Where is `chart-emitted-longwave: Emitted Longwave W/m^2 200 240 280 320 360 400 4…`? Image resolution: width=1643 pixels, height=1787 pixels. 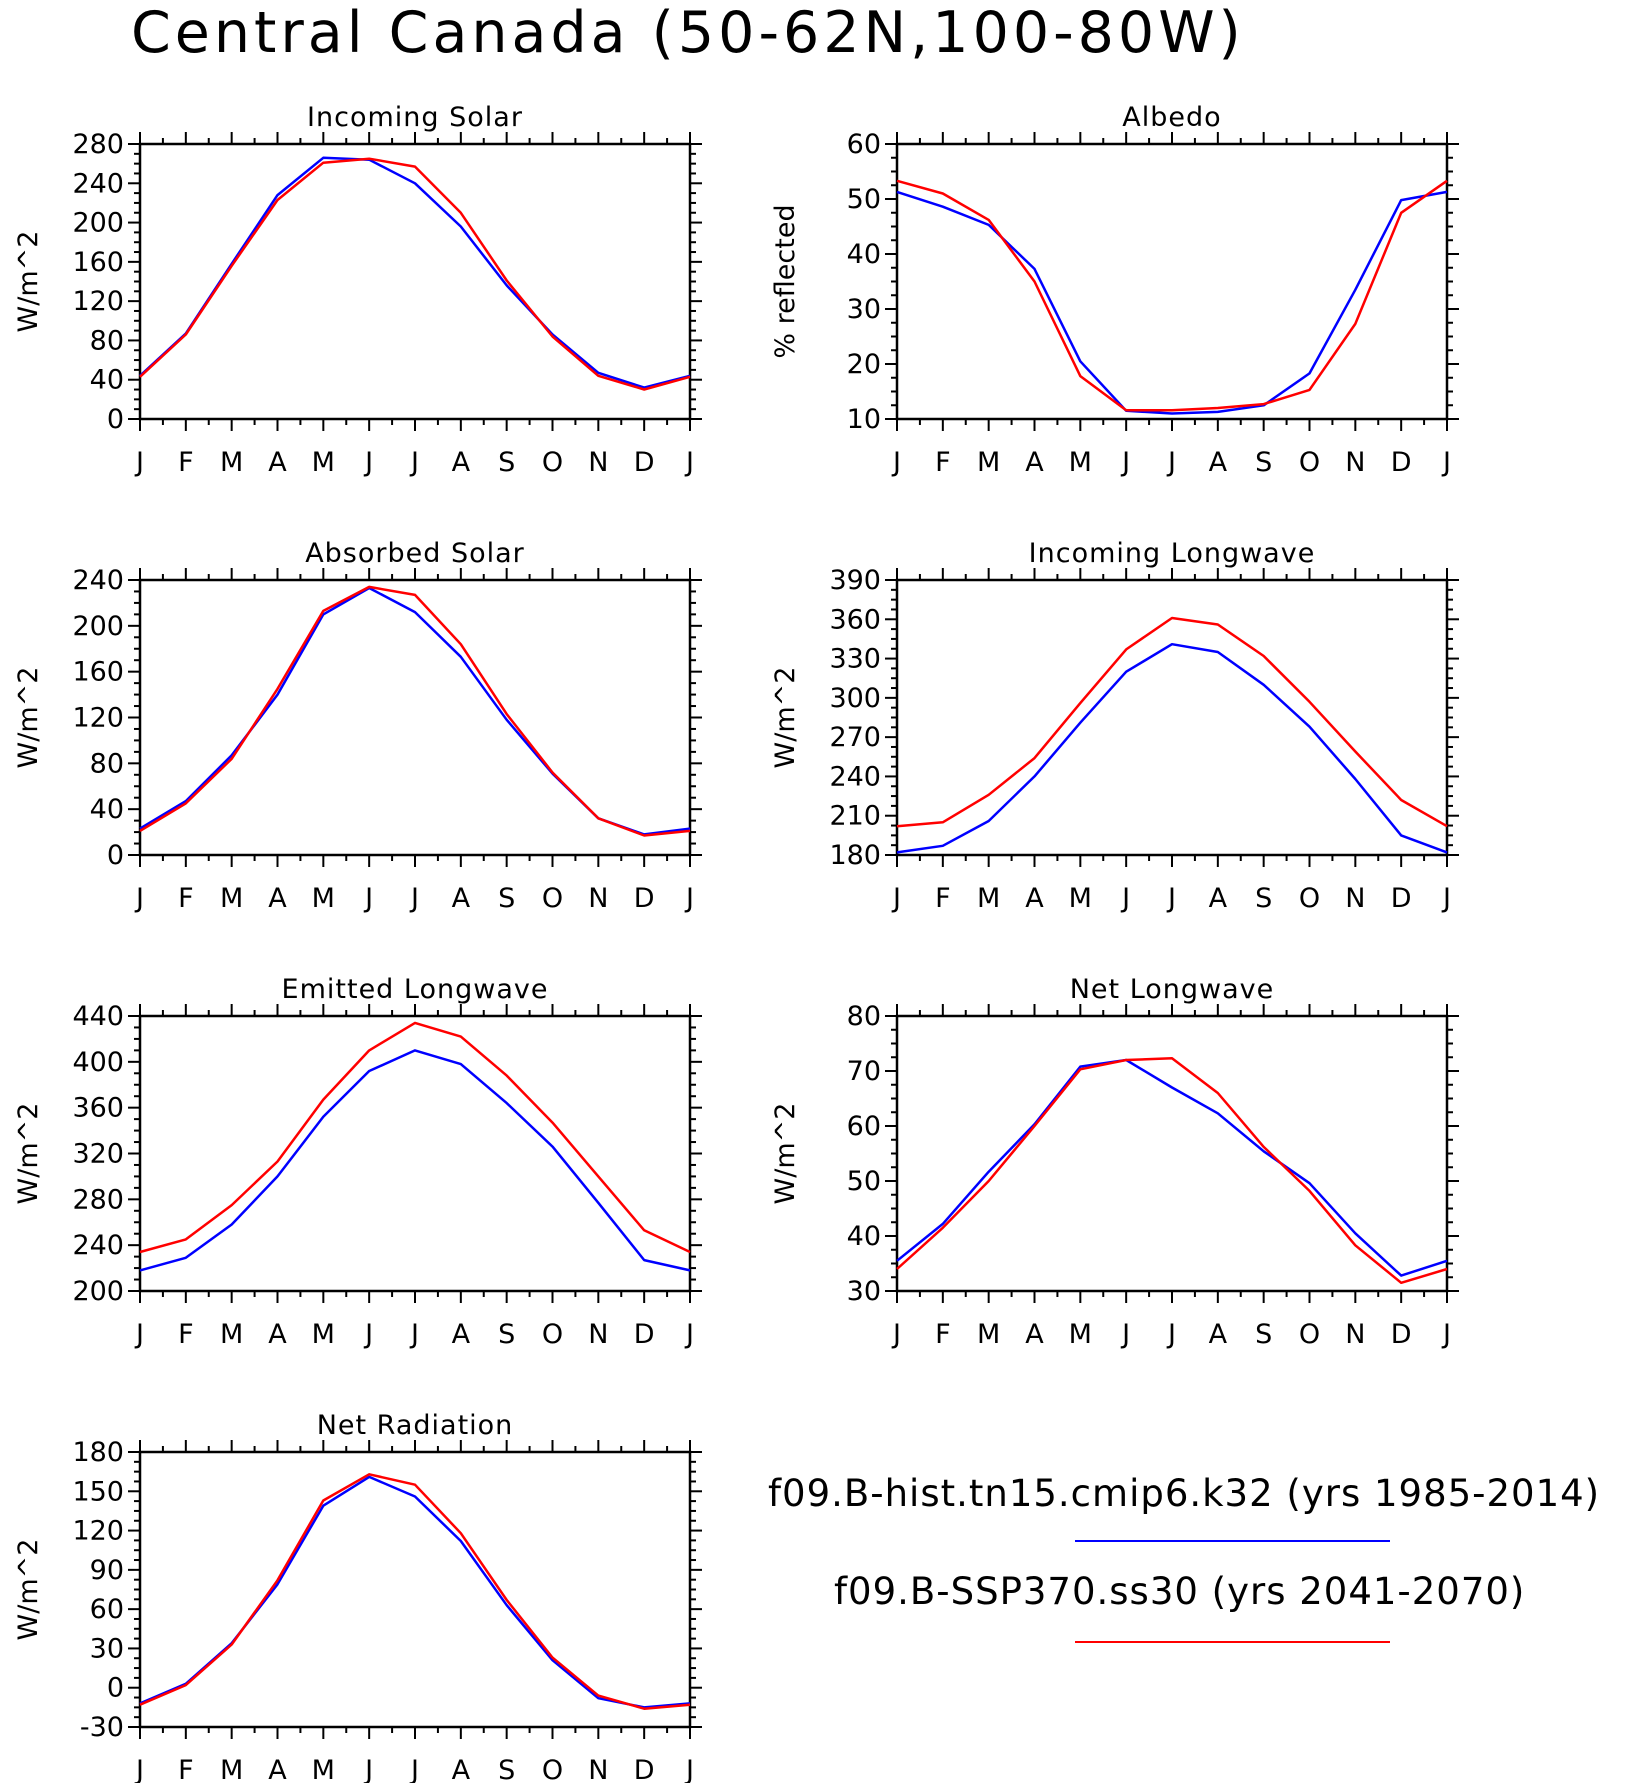
chart-emitted-longwave: Emitted Longwave W/m^2 200 240 280 320 360 400 4… is located at coordinates (357, 1162).